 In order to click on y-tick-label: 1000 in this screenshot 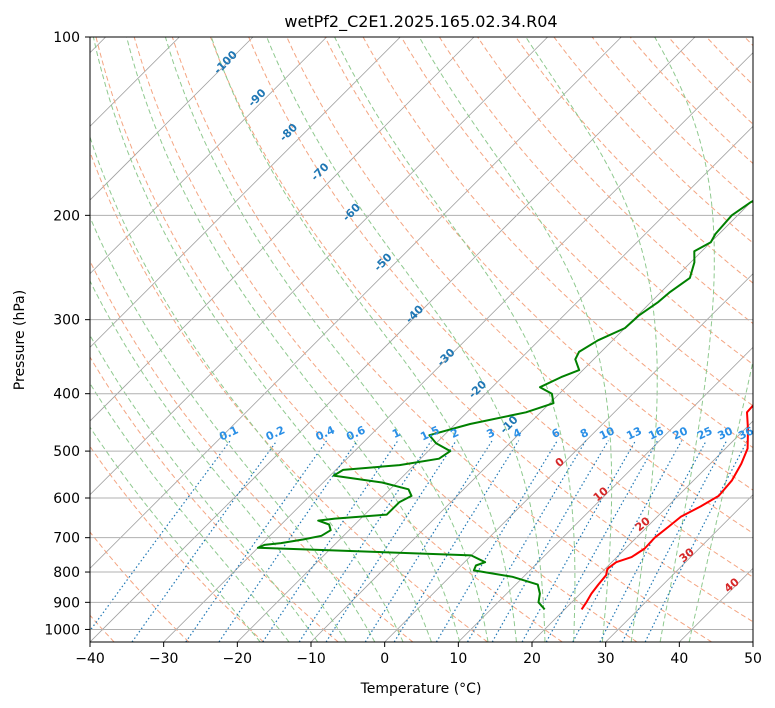, I will do `click(62, 630)`.